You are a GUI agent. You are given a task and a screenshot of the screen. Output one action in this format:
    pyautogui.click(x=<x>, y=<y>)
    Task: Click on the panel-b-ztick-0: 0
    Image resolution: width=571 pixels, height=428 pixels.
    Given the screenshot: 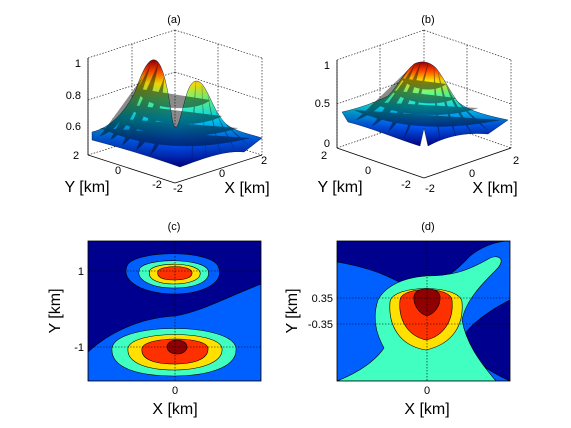 What is the action you would take?
    pyautogui.click(x=327, y=144)
    